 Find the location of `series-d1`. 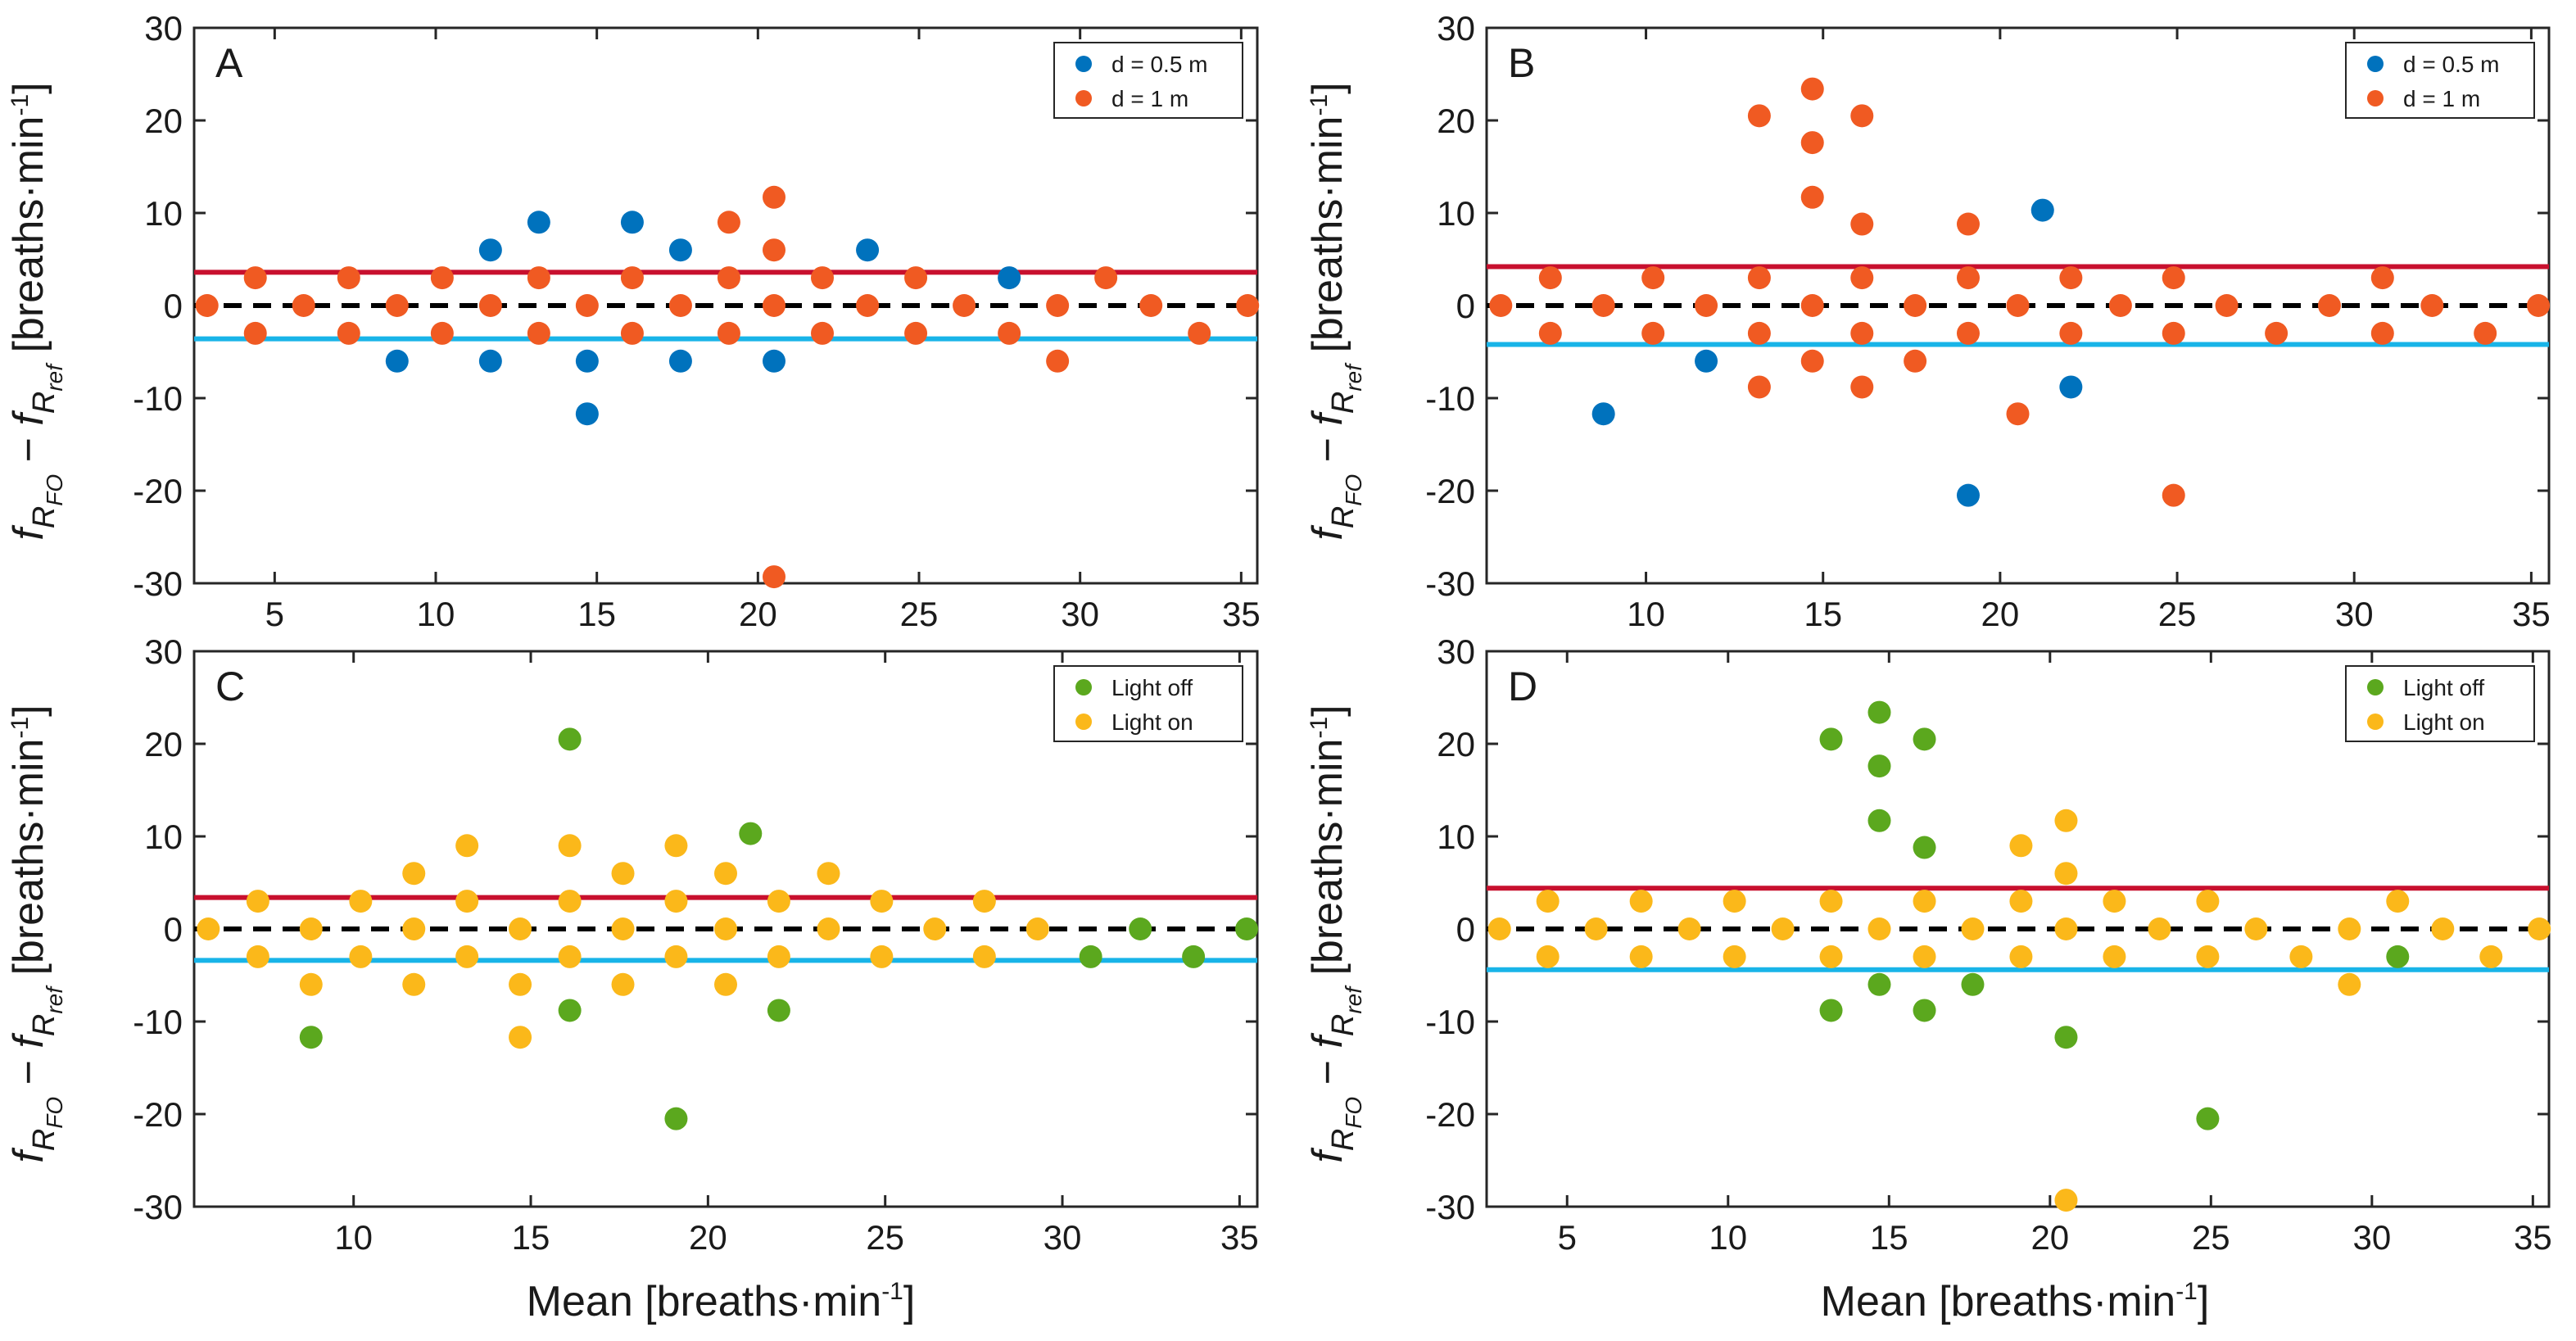

series-d1 is located at coordinates (2020, 292).